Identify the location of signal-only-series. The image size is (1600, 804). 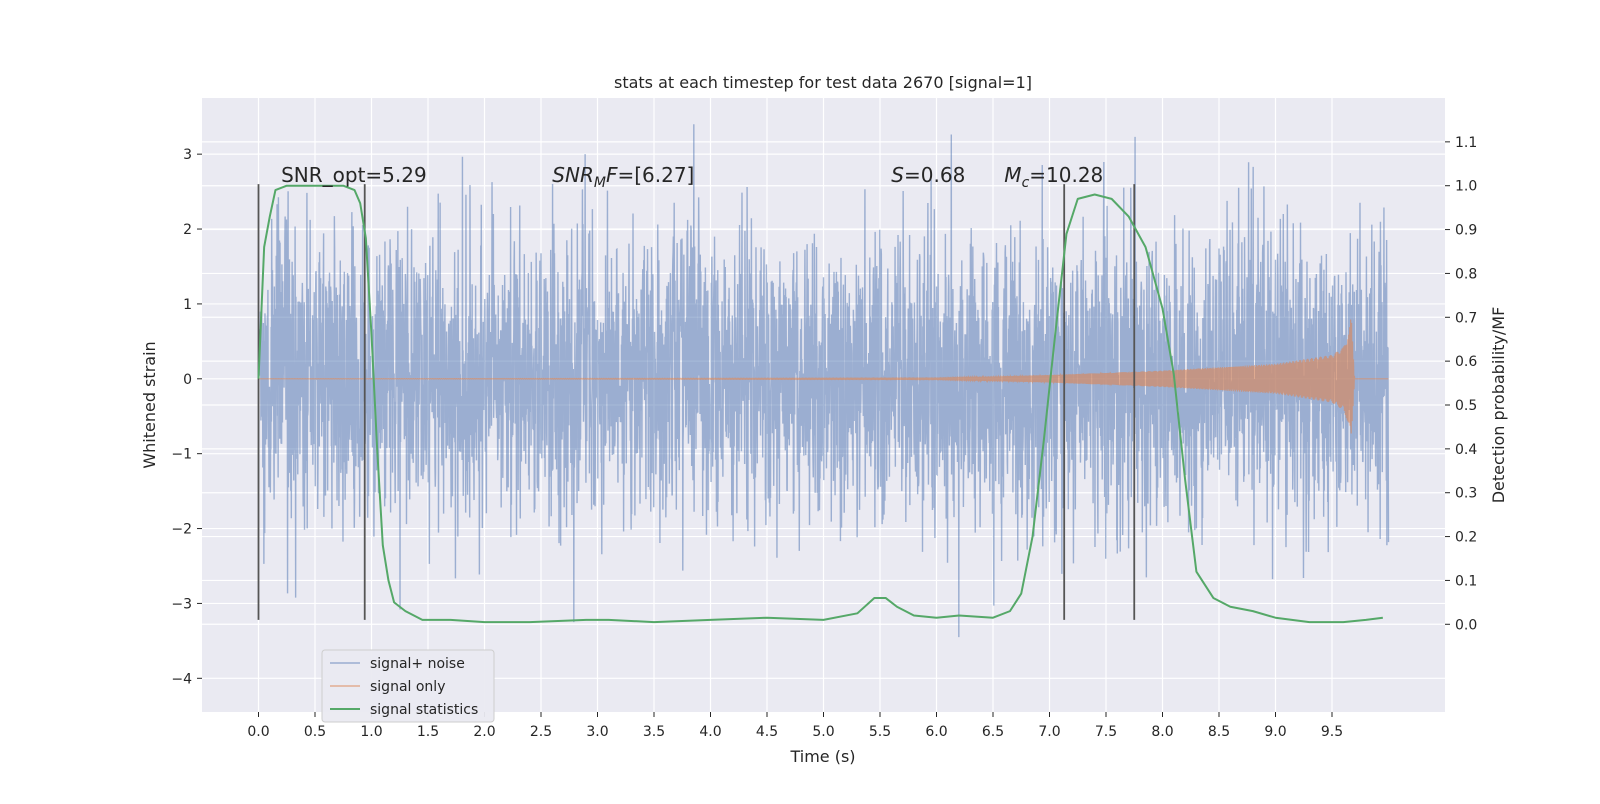
(823, 376).